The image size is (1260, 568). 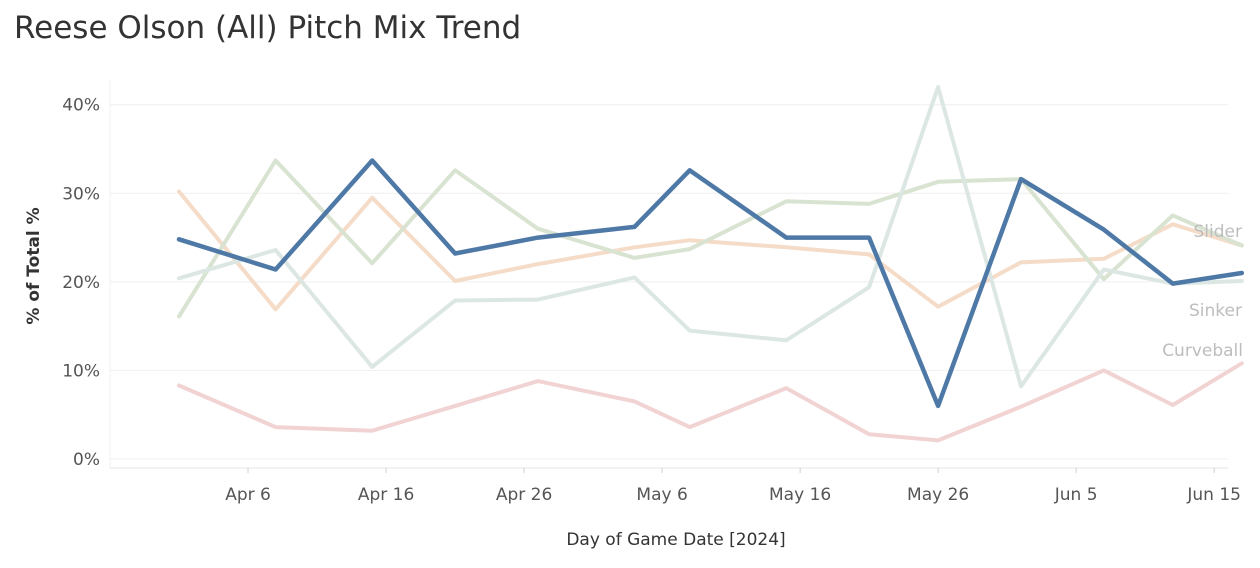 What do you see at coordinates (1215, 311) in the screenshot?
I see `series-label-sinker: Sinker` at bounding box center [1215, 311].